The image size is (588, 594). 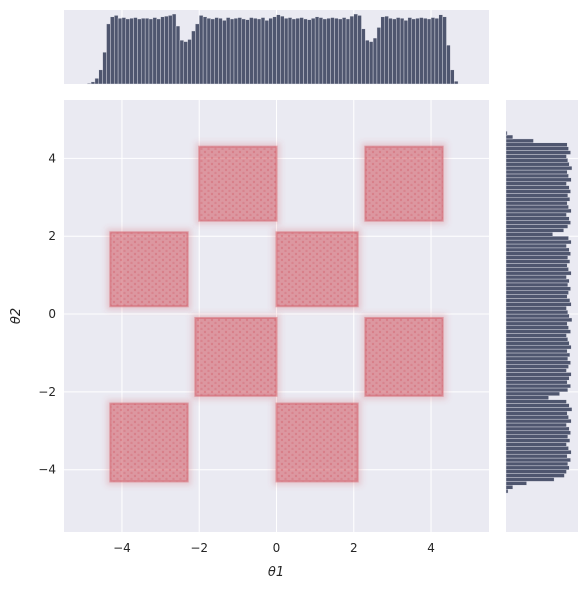 What do you see at coordinates (47, 470) in the screenshot?
I see `y-tick-label: −4` at bounding box center [47, 470].